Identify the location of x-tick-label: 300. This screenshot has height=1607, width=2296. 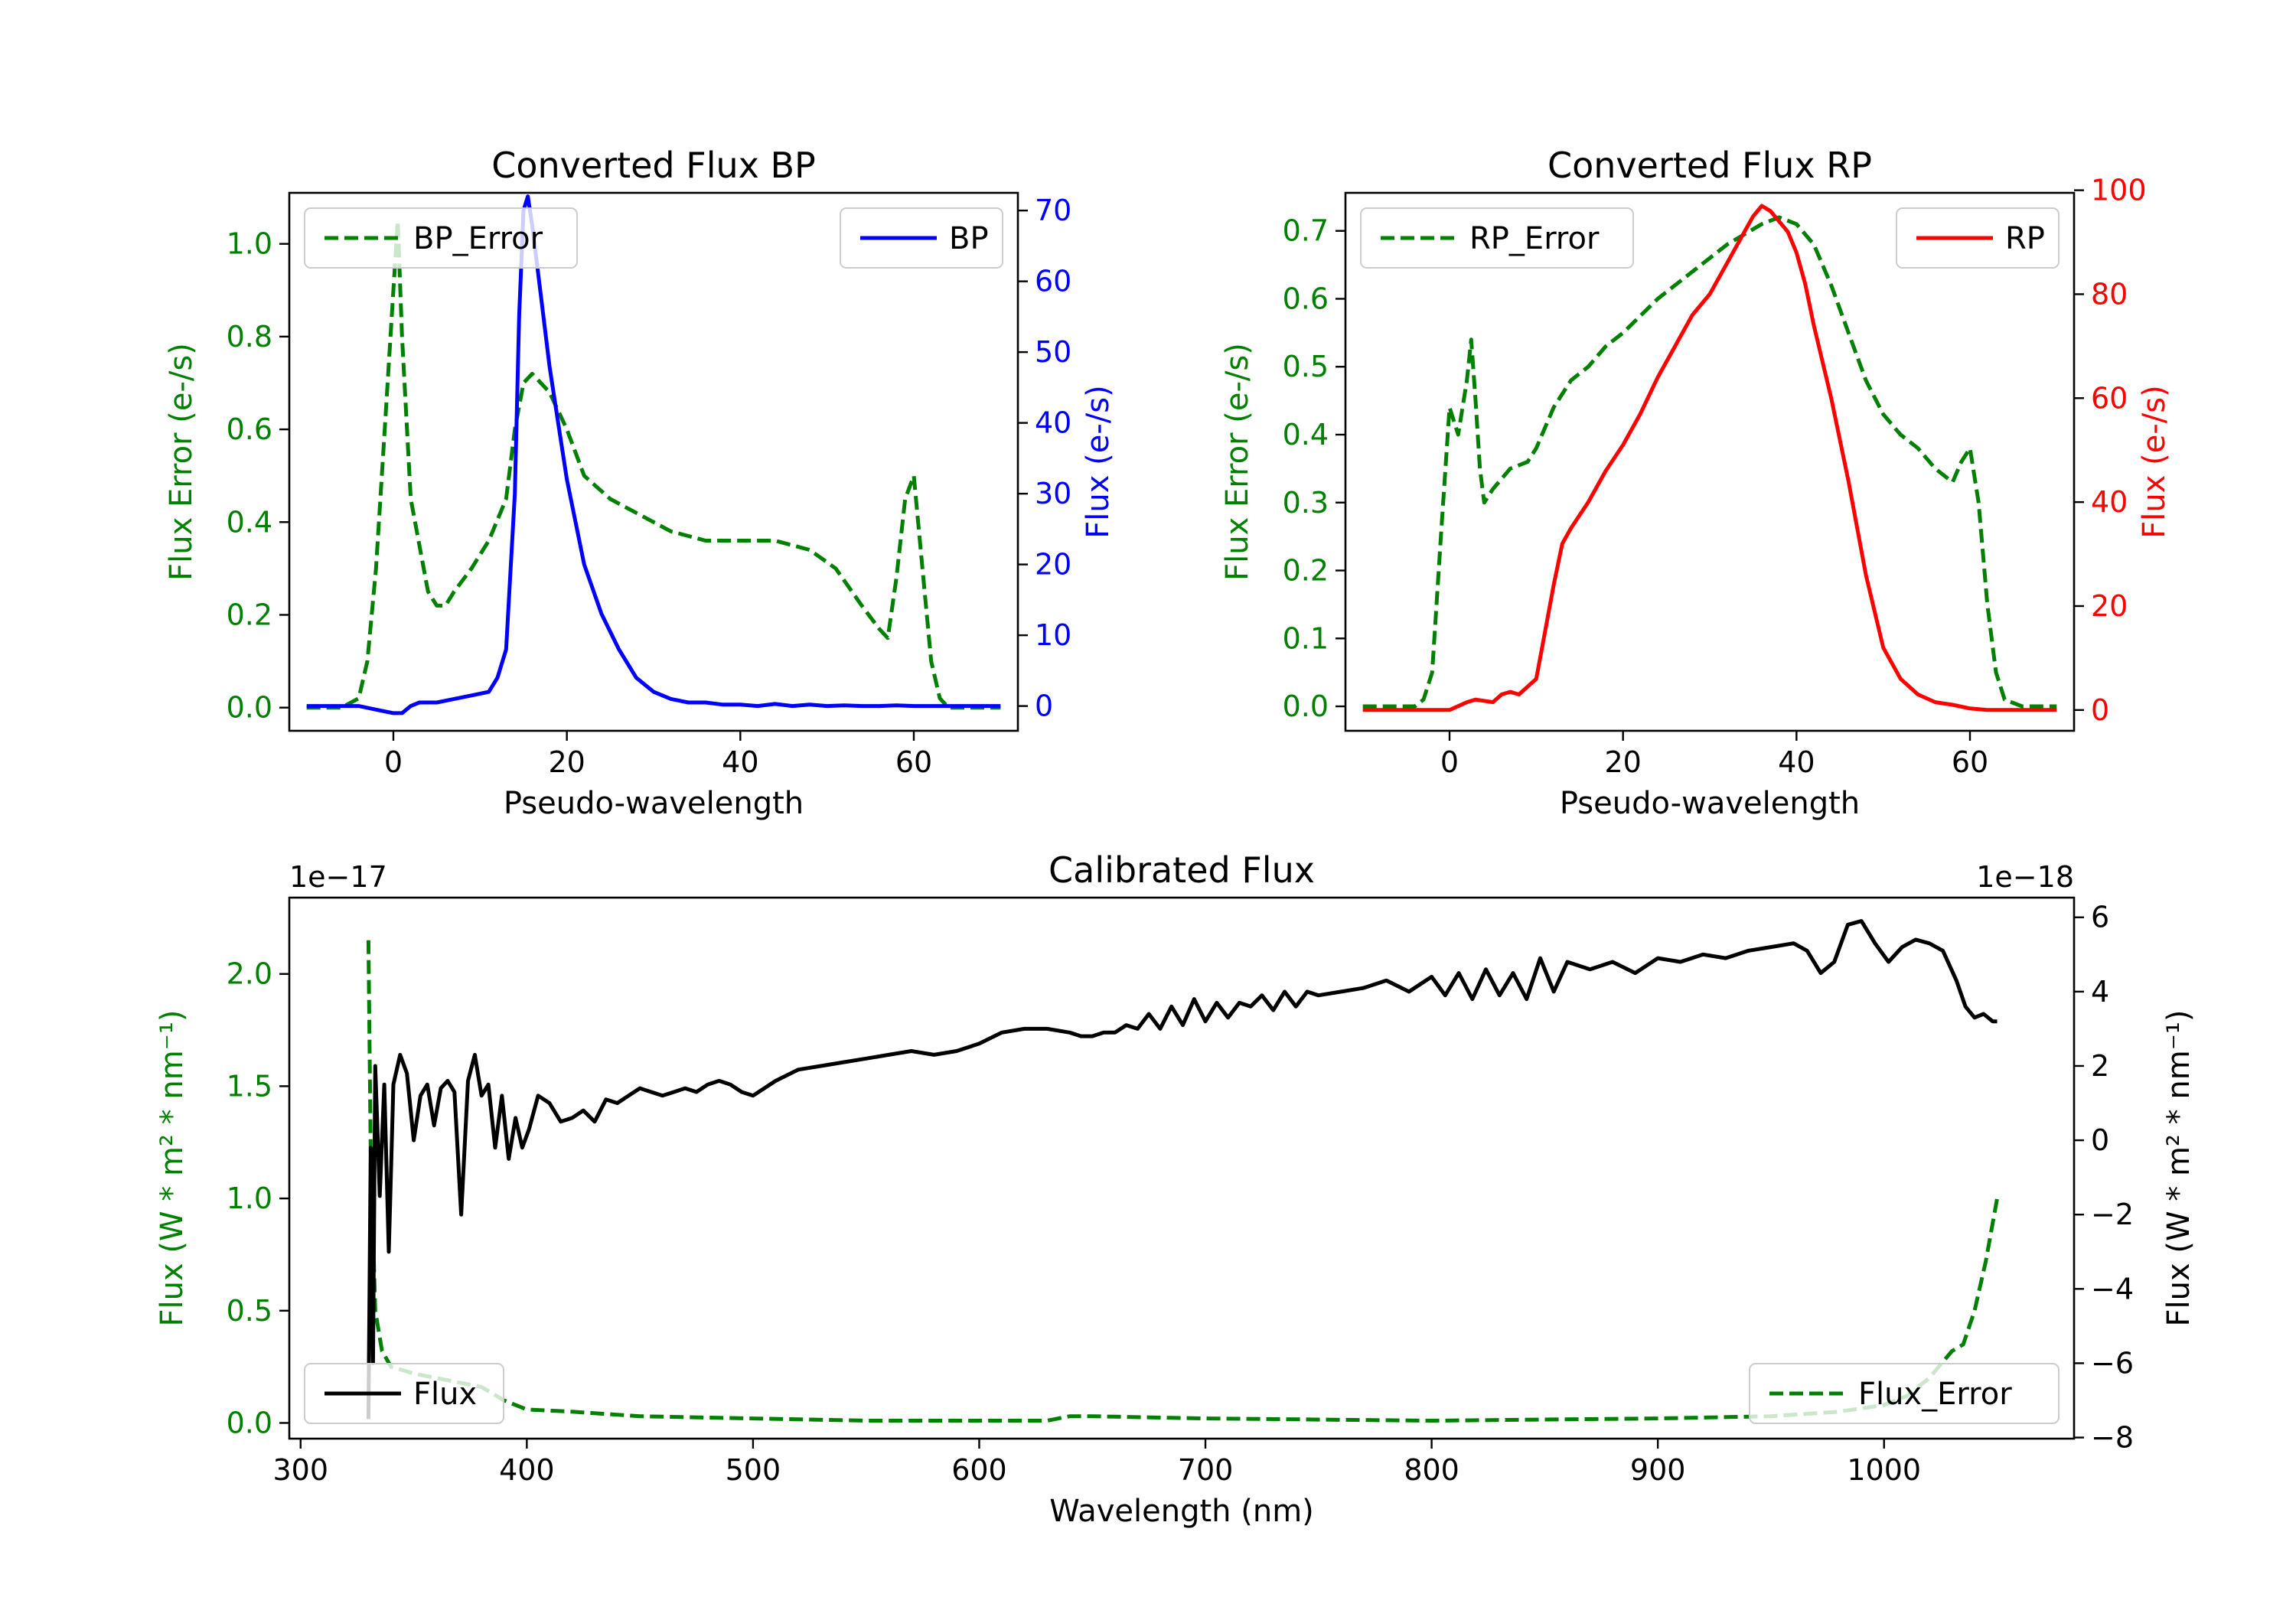
(301, 1470).